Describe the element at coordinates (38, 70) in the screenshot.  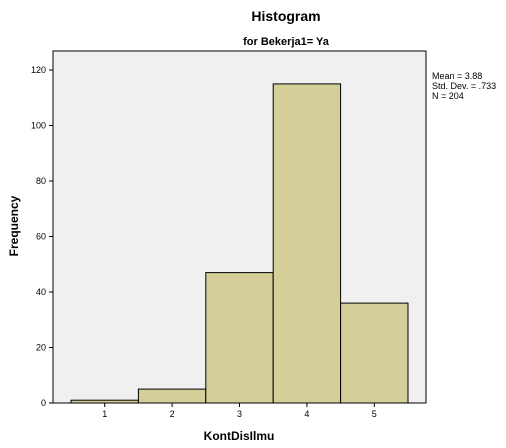
I see `y-tick-label: 120` at that location.